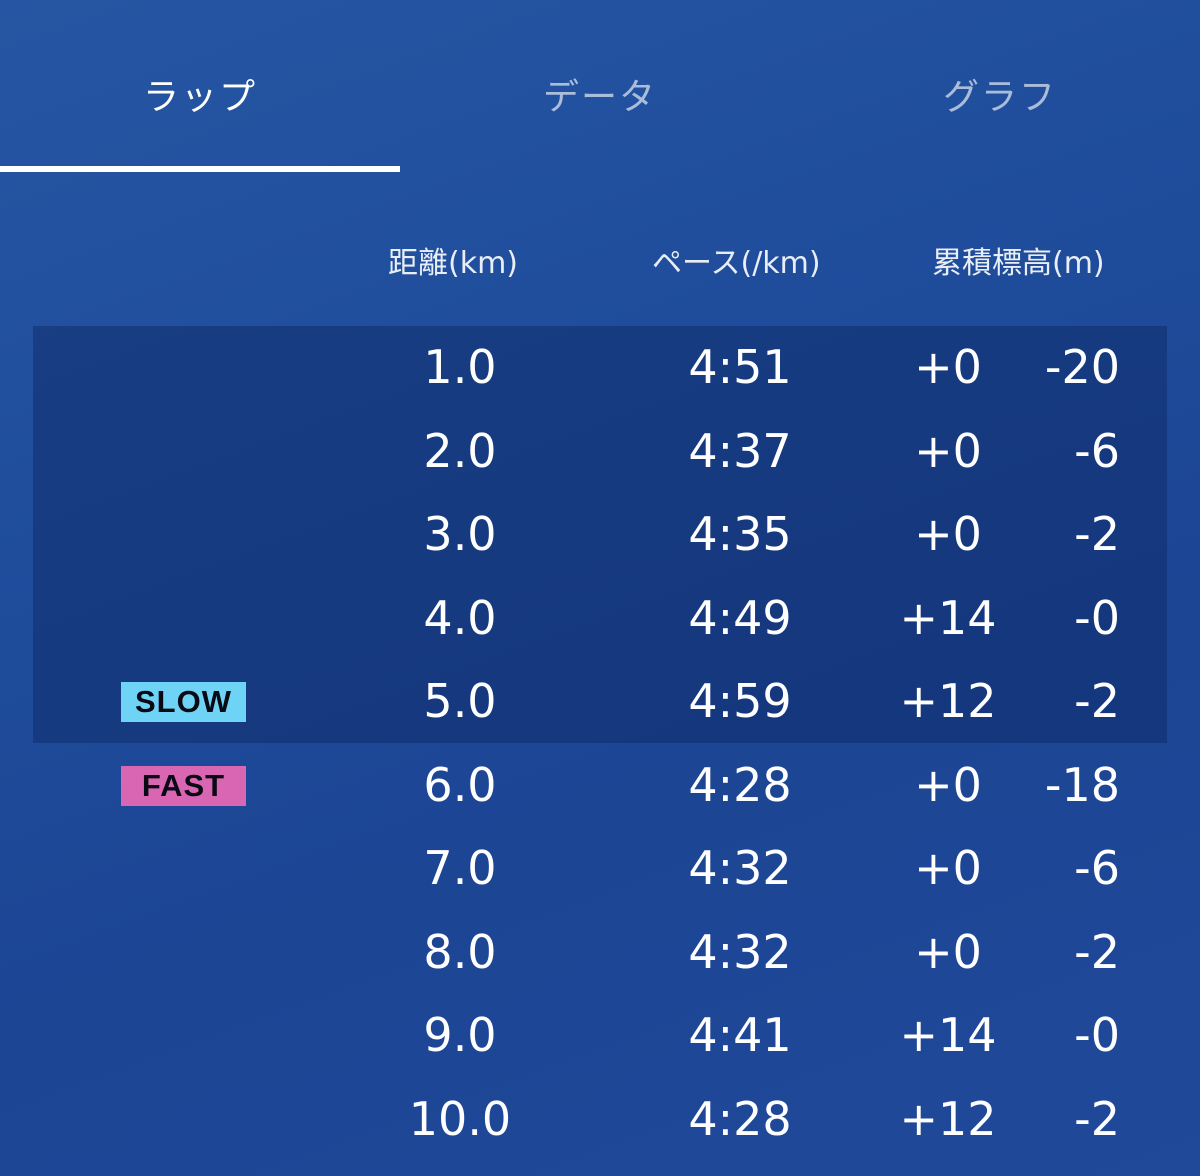  Describe the element at coordinates (1082, 367) in the screenshot. I see `lap-elevation-loss: -20` at that location.